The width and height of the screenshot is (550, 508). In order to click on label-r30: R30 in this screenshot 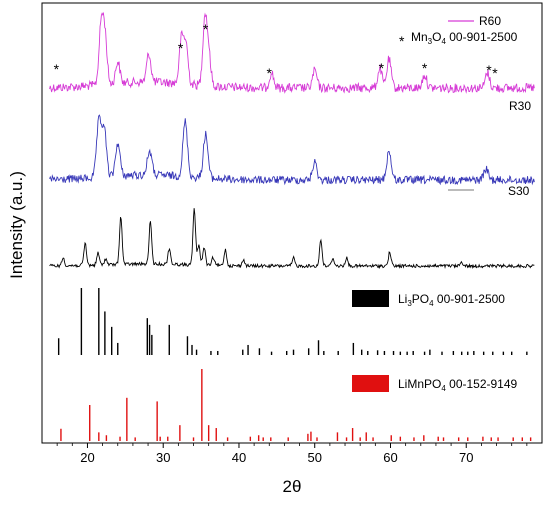, I will do `click(520, 106)`.